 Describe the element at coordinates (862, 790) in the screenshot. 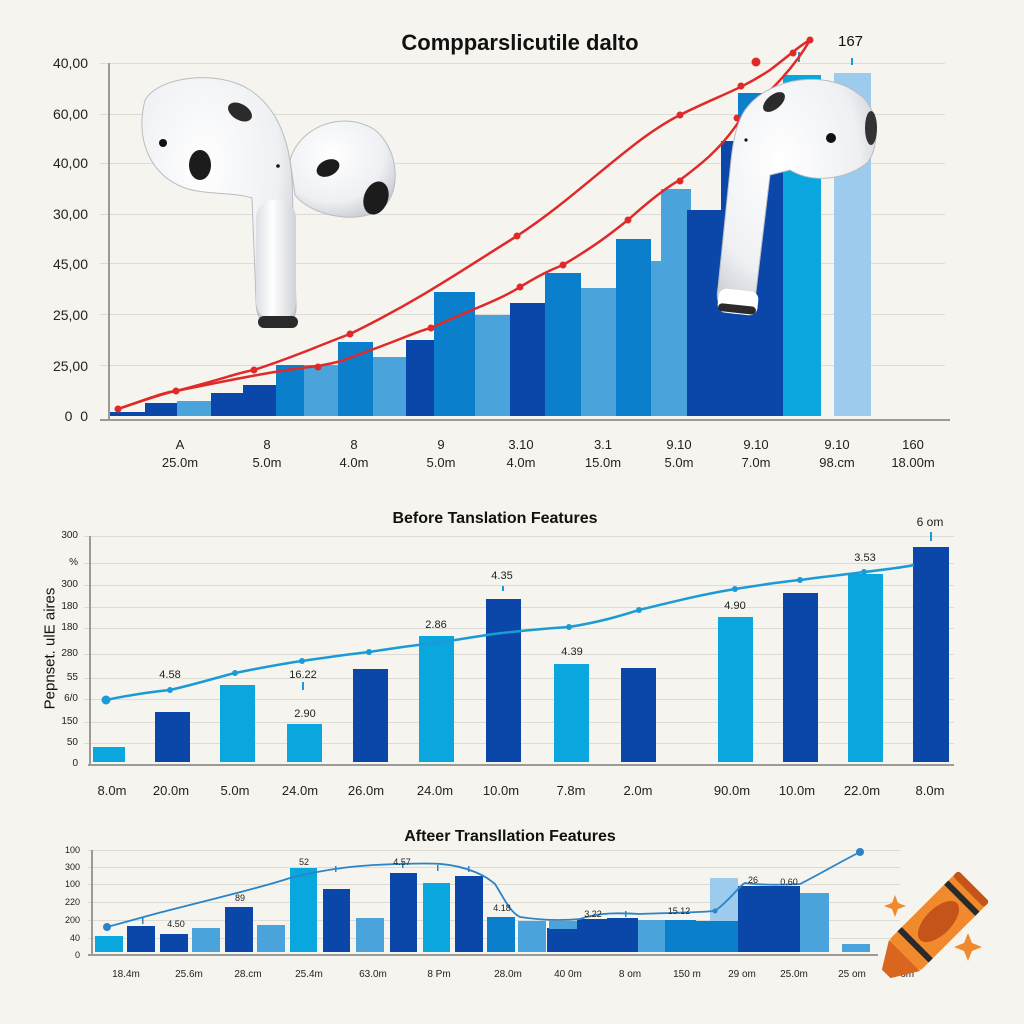

I see `x-label: 22.0m` at that location.